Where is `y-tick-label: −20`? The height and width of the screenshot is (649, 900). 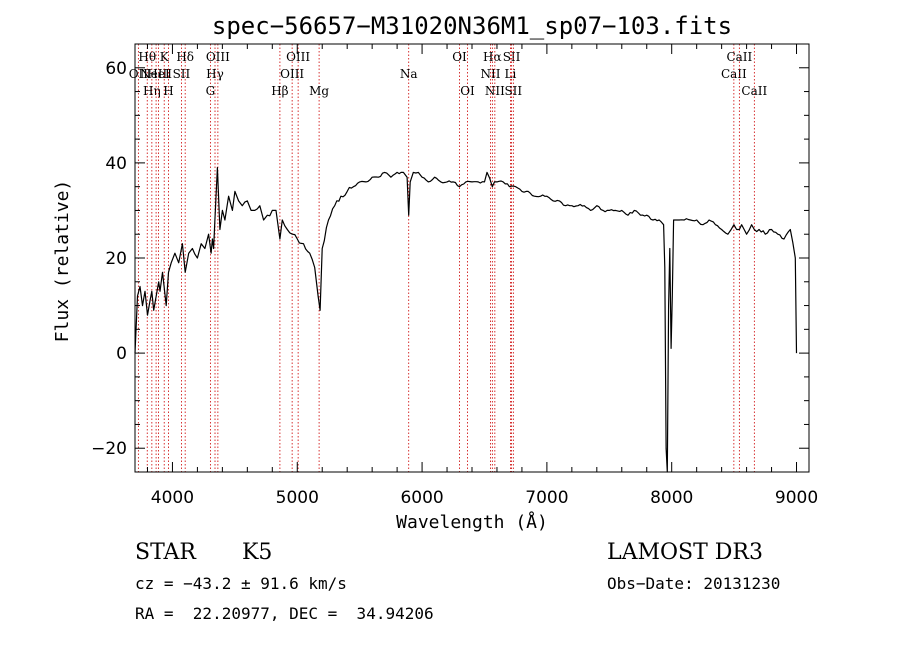 y-tick-label: −20 is located at coordinates (109, 449).